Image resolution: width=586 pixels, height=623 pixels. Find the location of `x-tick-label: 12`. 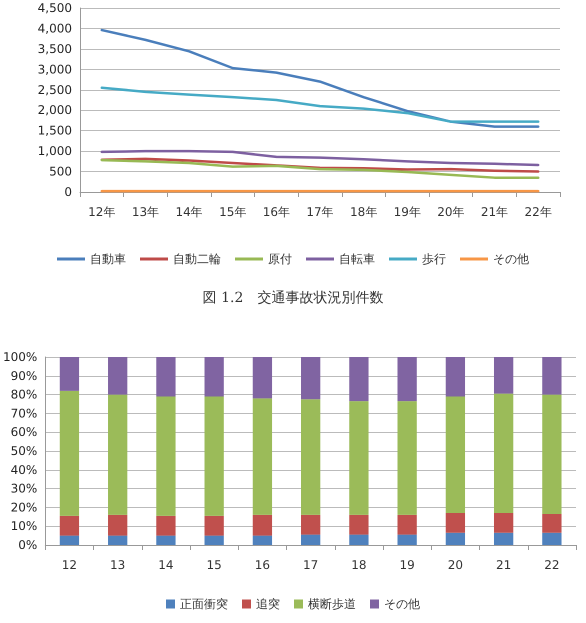

x-tick-label: 12 is located at coordinates (70, 565).